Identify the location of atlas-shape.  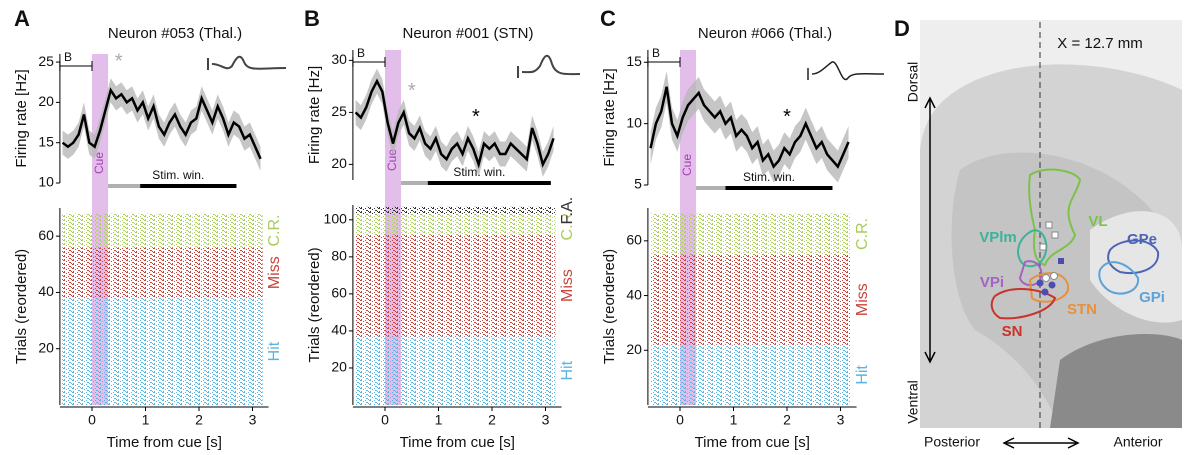
(1051, 85).